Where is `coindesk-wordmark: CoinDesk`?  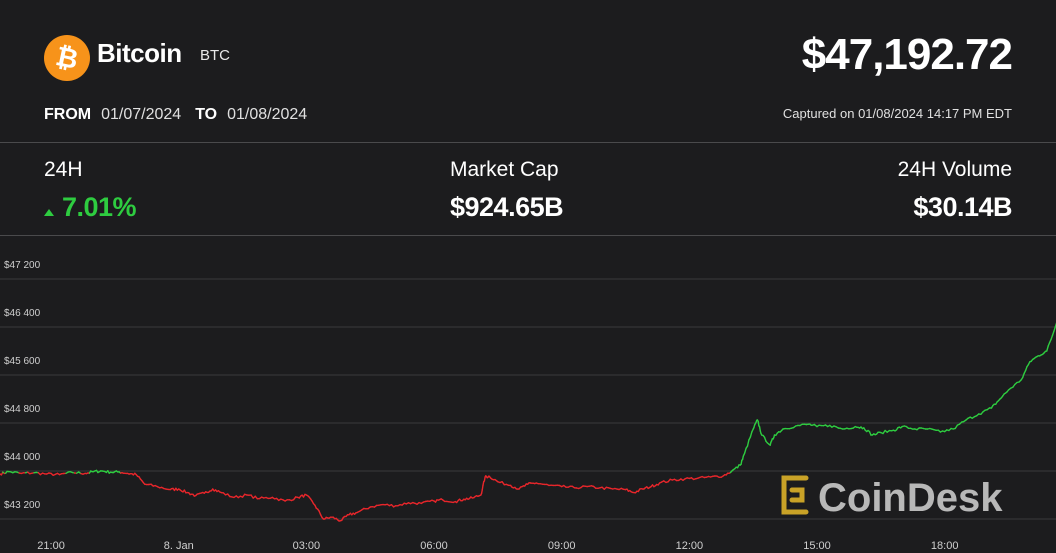
coindesk-wordmark: CoinDesk is located at coordinates (910, 498).